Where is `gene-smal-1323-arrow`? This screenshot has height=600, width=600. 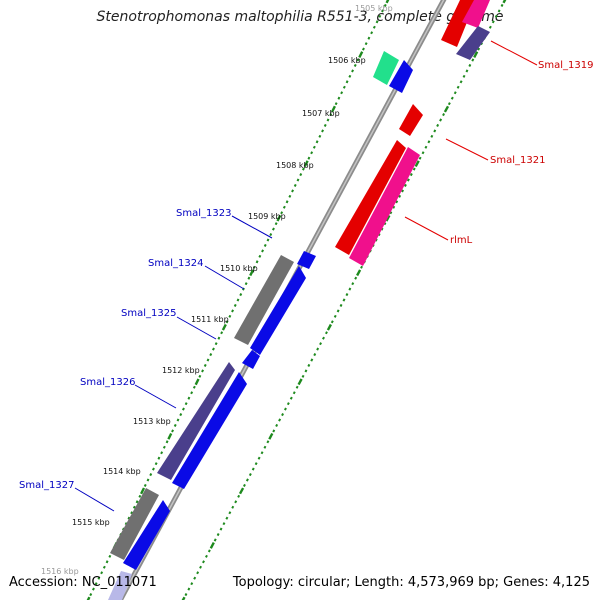 gene-smal-1323-arrow is located at coordinates (306, 260).